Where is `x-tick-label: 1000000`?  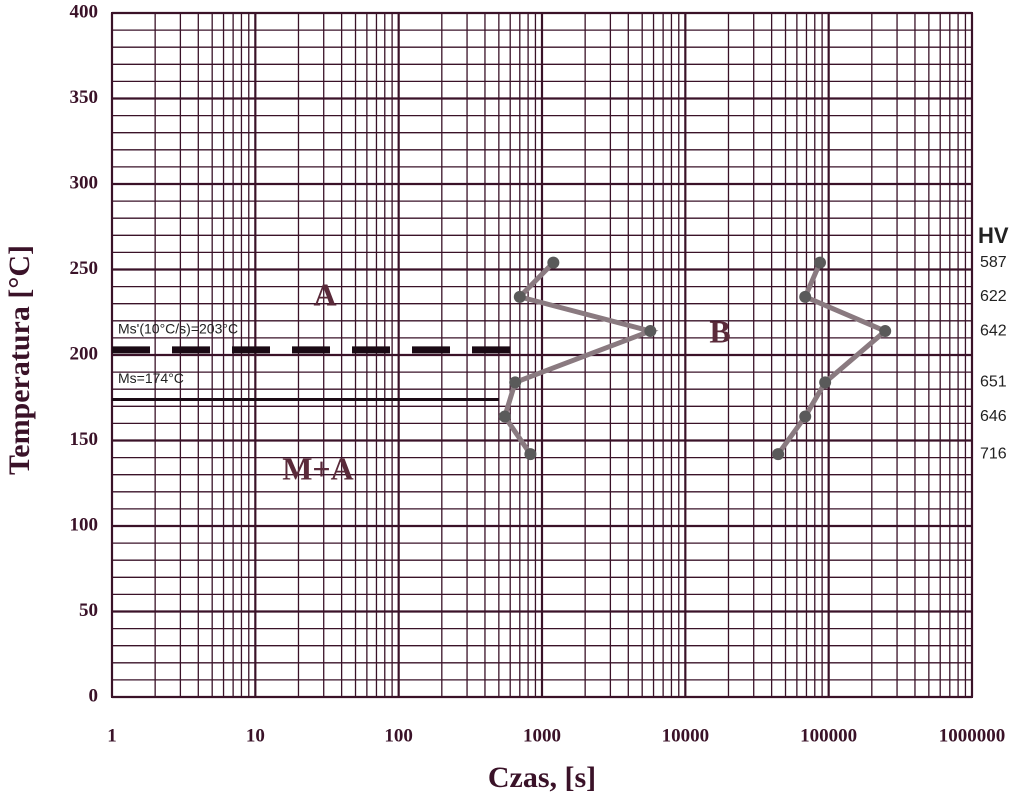
x-tick-label: 1000000 is located at coordinates (972, 735).